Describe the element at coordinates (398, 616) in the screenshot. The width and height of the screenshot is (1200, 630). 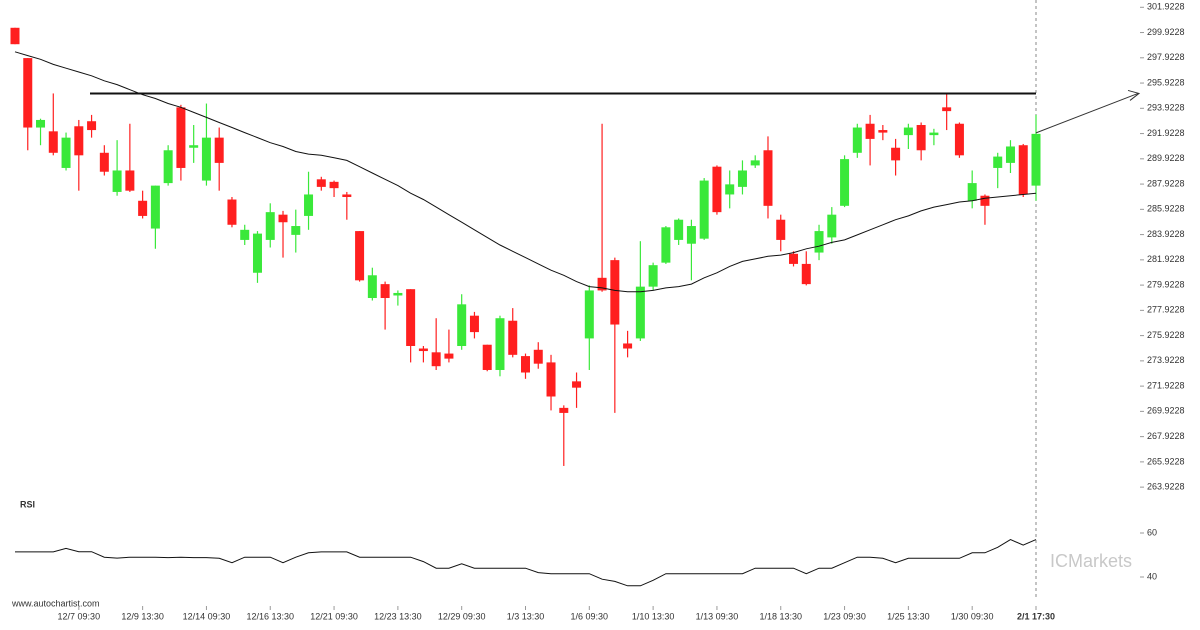
I see `x-tick-label: 12/23 13:30` at that location.